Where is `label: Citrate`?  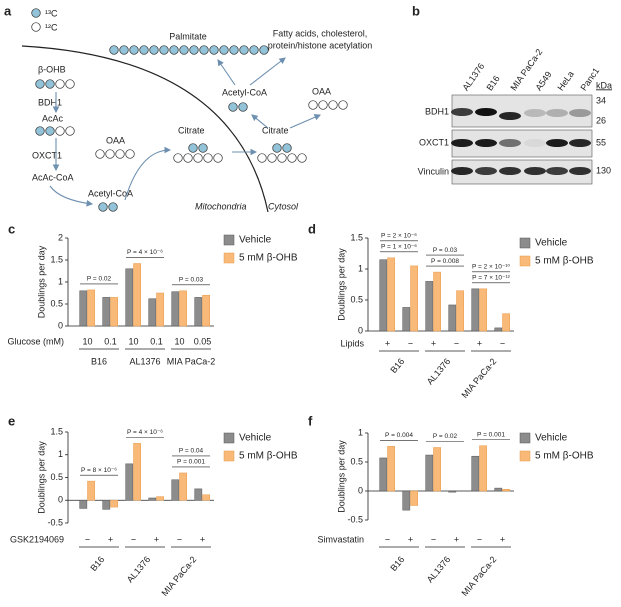 label: Citrate is located at coordinates (191, 130).